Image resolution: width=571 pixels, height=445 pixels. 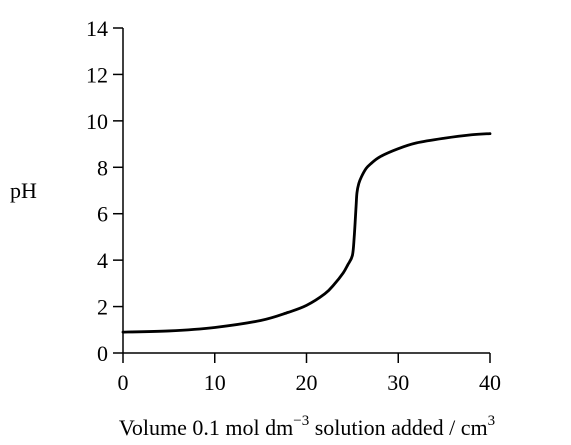 What do you see at coordinates (102, 167) in the screenshot?
I see `y-tick-label: 8` at bounding box center [102, 167].